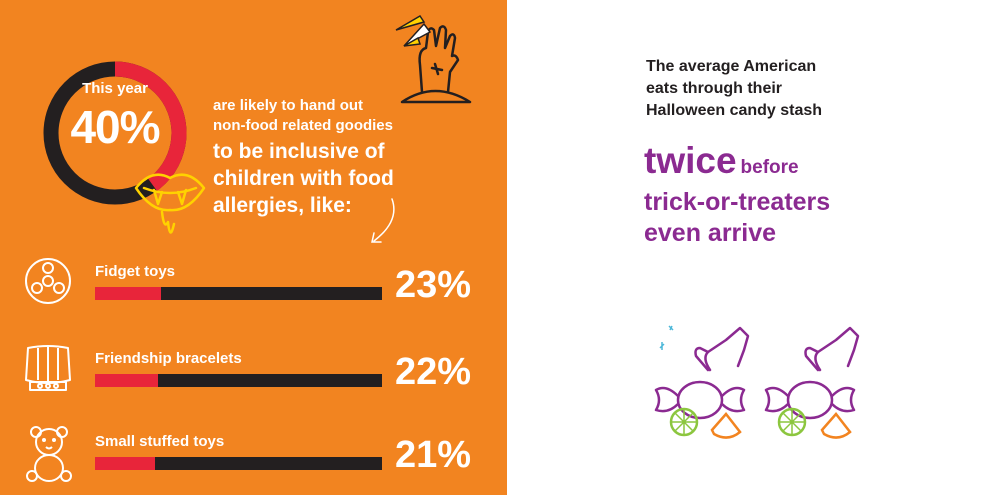 This screenshot has width=990, height=495. I want to click on before-word: before, so click(769, 167).